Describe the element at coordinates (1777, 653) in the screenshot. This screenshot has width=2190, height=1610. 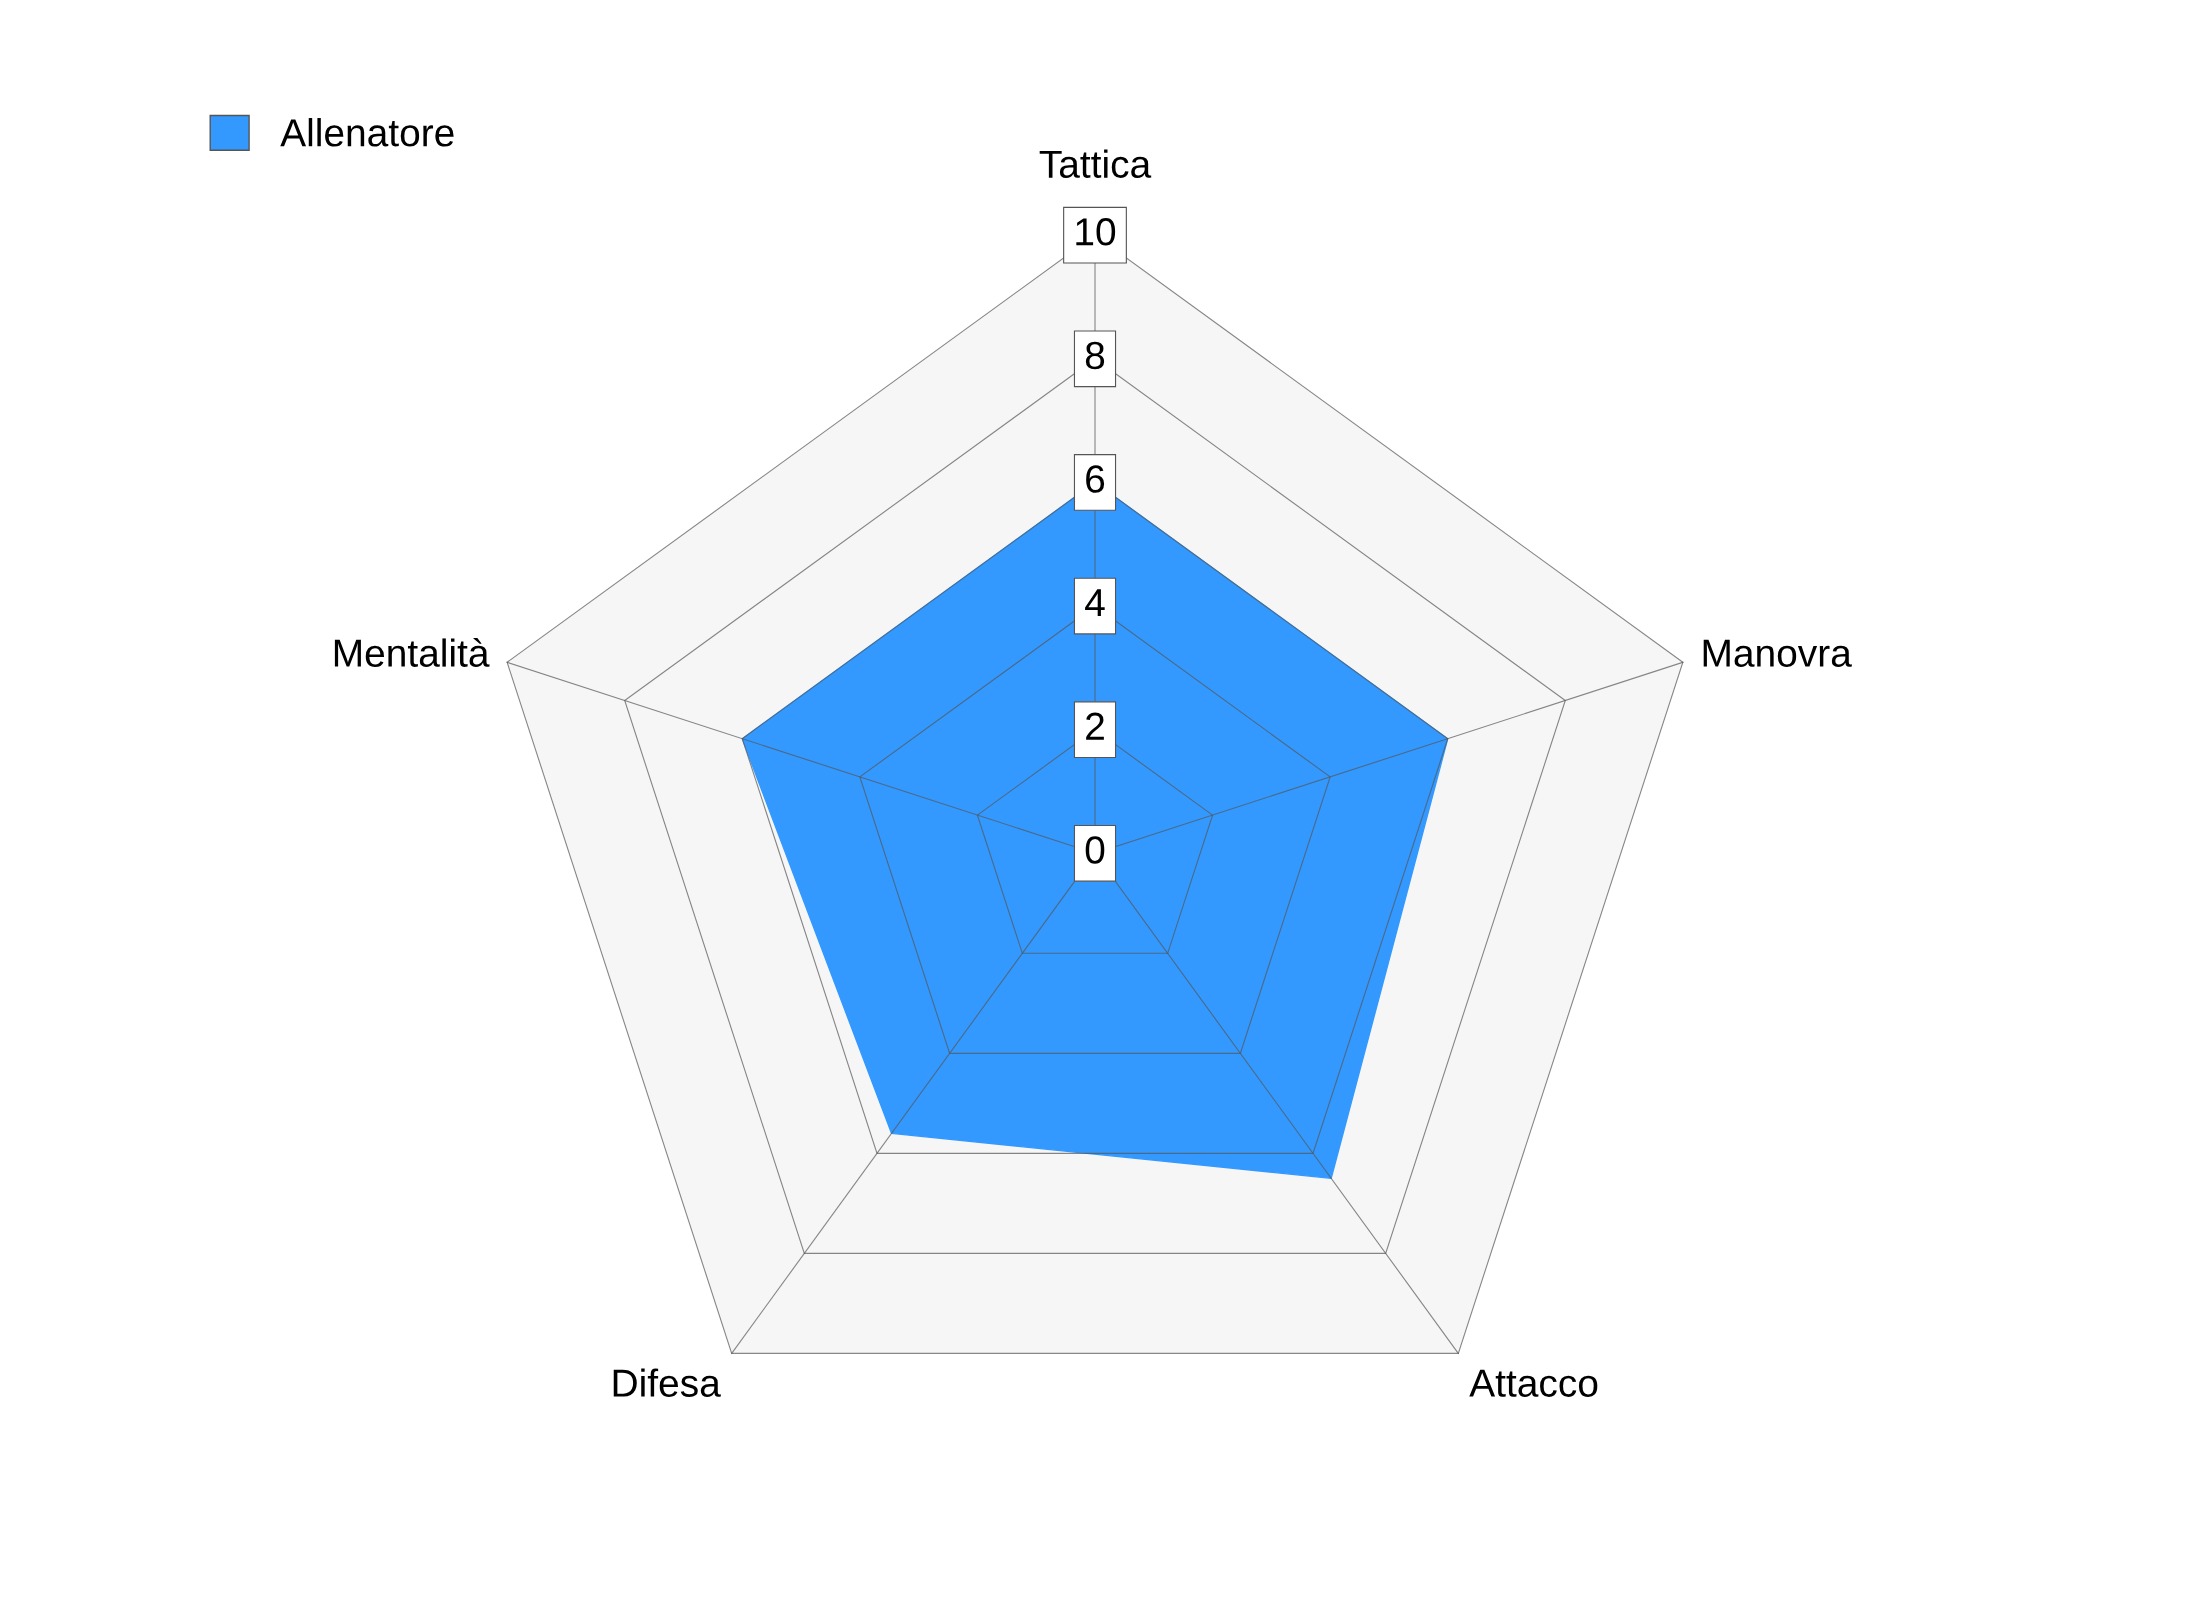
I see `spoke-label: Manovra` at that location.